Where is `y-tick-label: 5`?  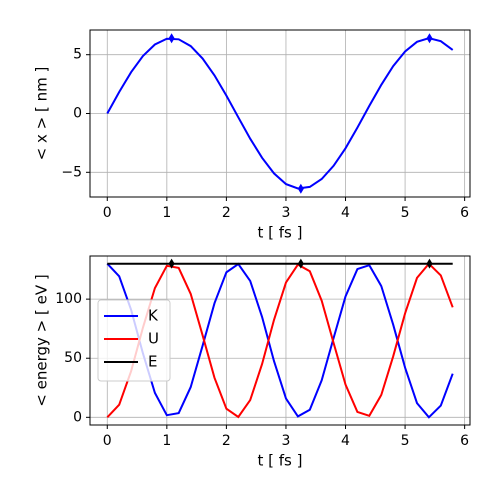
y-tick-label: 5 is located at coordinates (77, 55).